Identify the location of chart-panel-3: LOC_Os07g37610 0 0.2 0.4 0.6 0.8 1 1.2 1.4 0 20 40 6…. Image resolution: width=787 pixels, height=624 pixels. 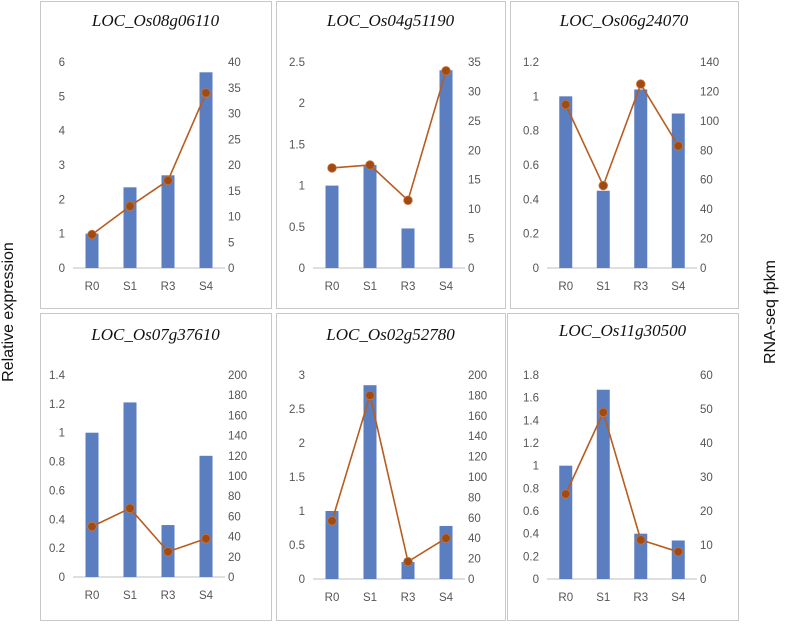
(156, 467).